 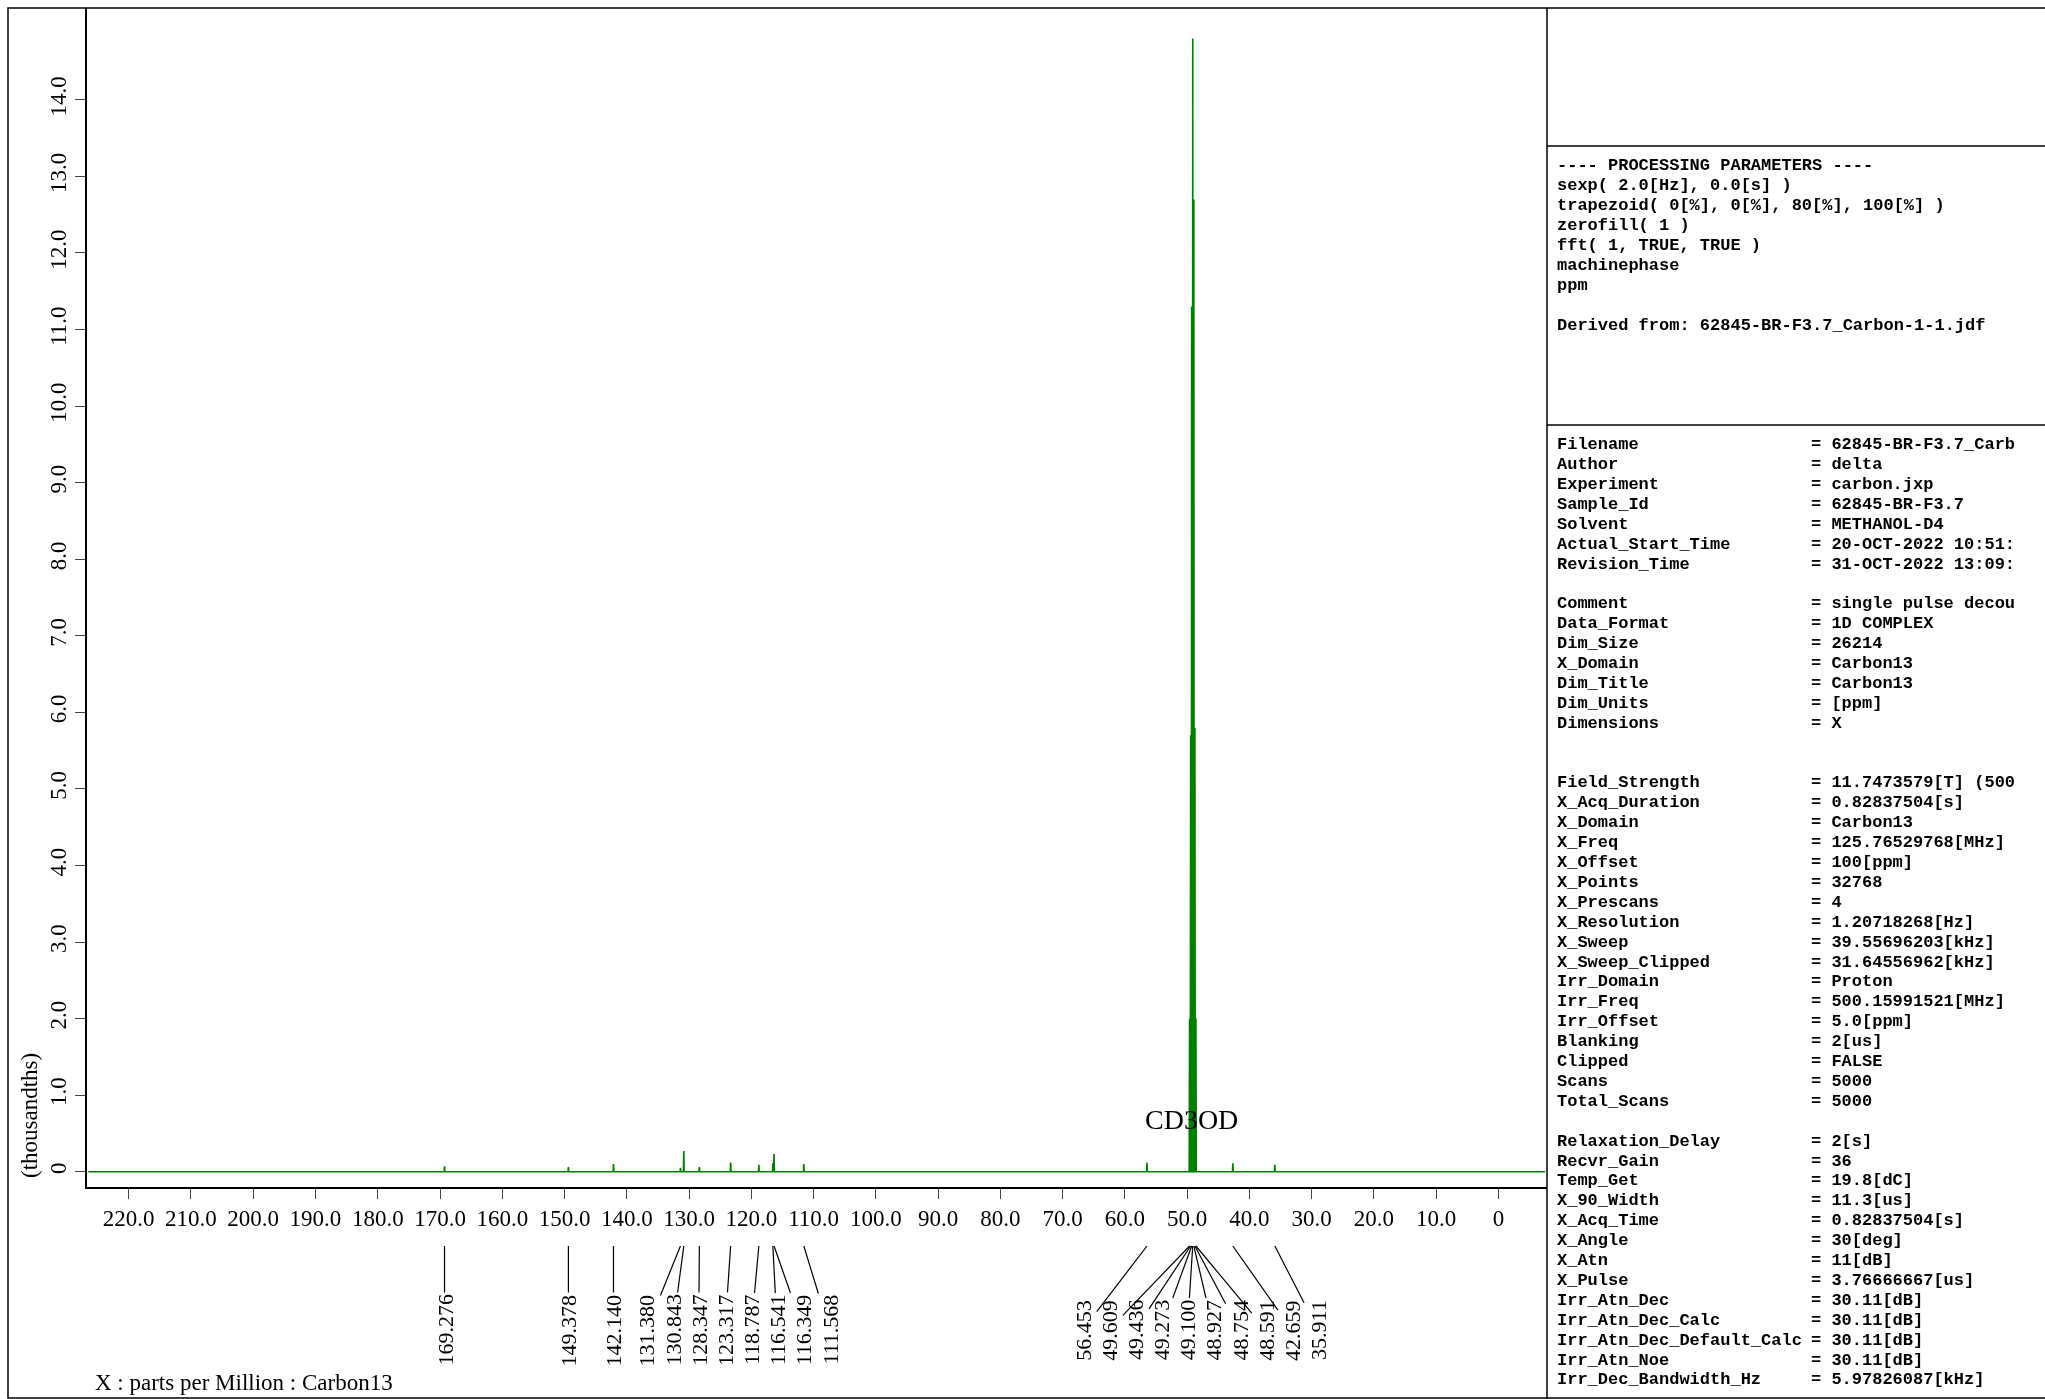 What do you see at coordinates (1674, 185) in the screenshot?
I see `text: sexp( 2.0[Hz], 0.0[s] )` at bounding box center [1674, 185].